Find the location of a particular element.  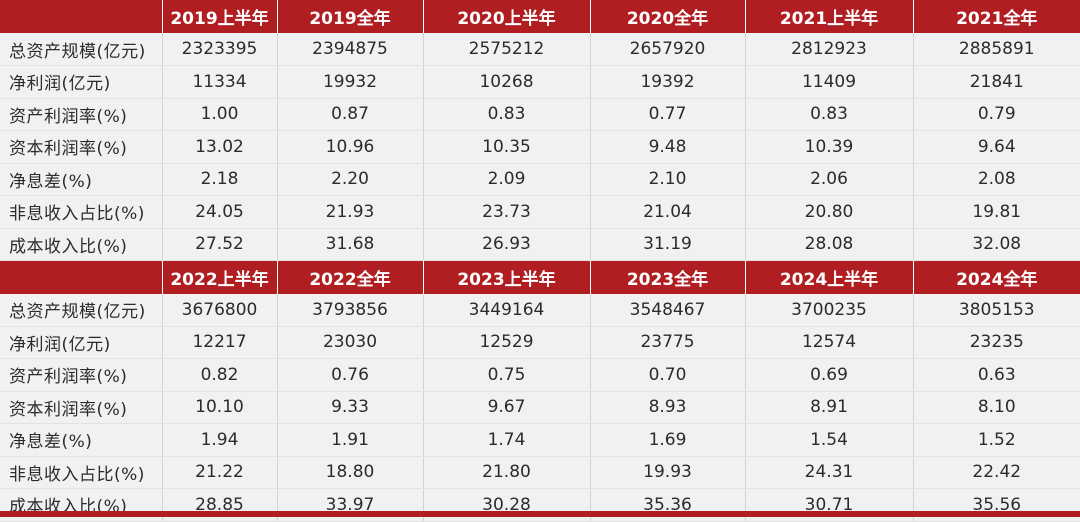

table-row: 成本收入比(%) 27.52 31.68 26.93 31.19 28.08 32.08 is located at coordinates (540, 244).